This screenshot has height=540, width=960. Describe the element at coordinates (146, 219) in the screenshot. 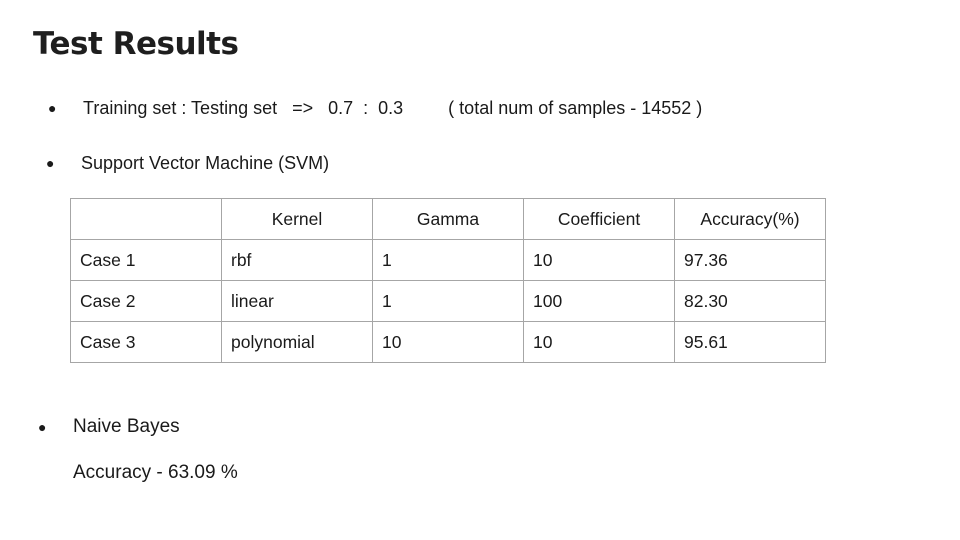

I see `table-header-cell` at that location.